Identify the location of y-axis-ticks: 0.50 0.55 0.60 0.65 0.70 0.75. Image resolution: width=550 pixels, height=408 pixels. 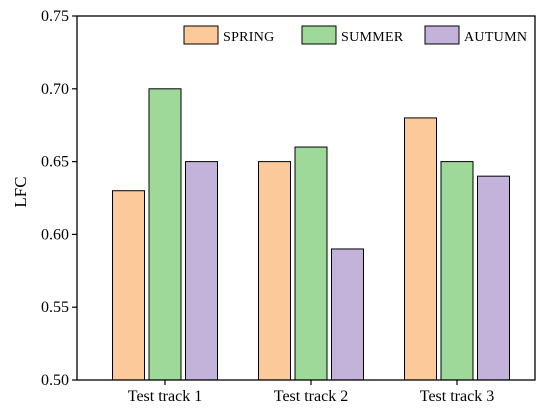
(59, 198).